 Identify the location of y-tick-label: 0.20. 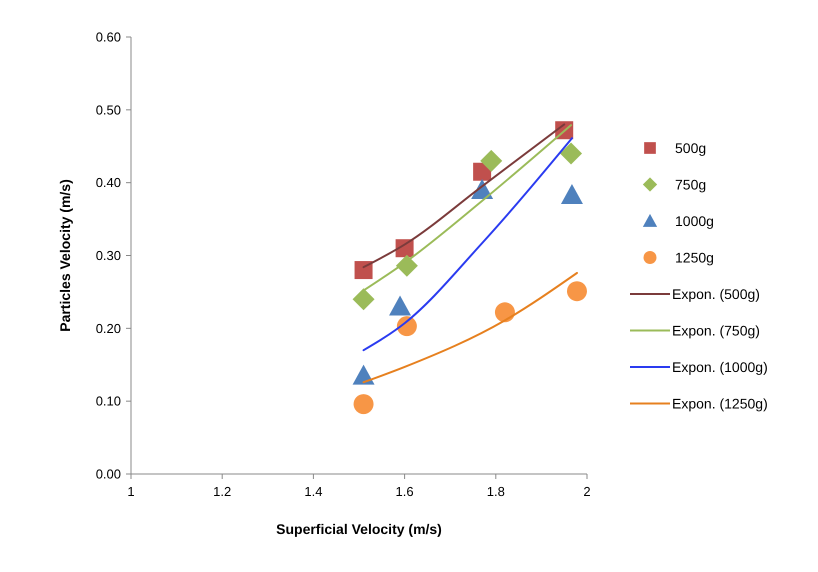
(108, 328).